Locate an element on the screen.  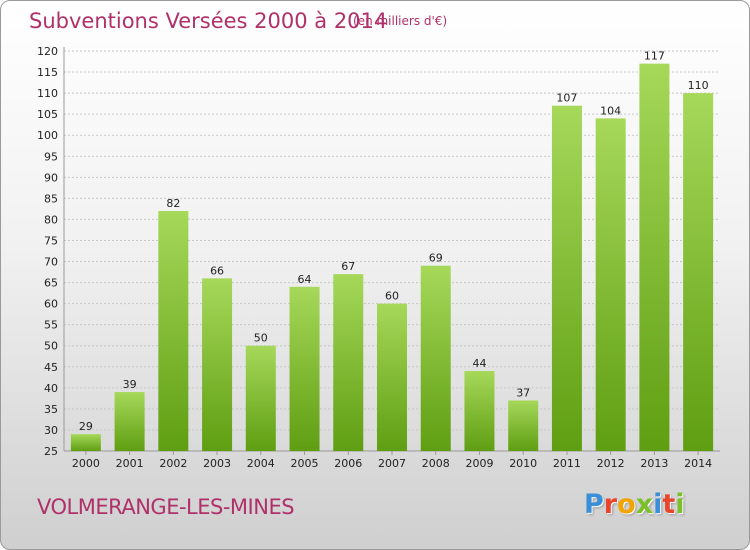
data-label-2008: 69 is located at coordinates (436, 258).